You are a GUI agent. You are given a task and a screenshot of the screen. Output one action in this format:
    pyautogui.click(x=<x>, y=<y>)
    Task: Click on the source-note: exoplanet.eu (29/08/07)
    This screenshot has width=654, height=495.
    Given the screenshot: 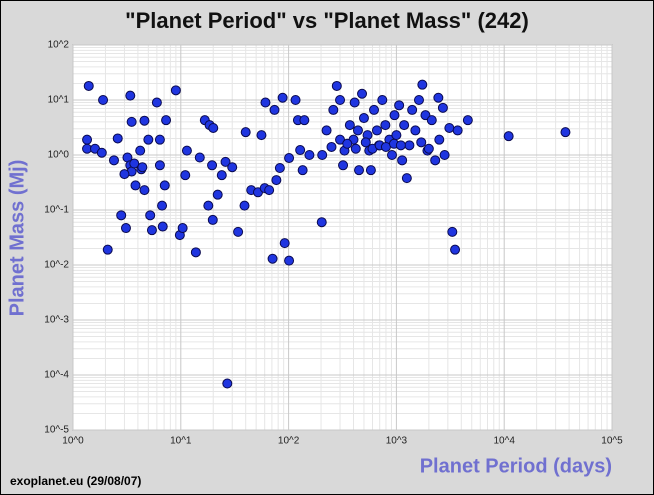 What is the action you would take?
    pyautogui.click(x=75, y=481)
    